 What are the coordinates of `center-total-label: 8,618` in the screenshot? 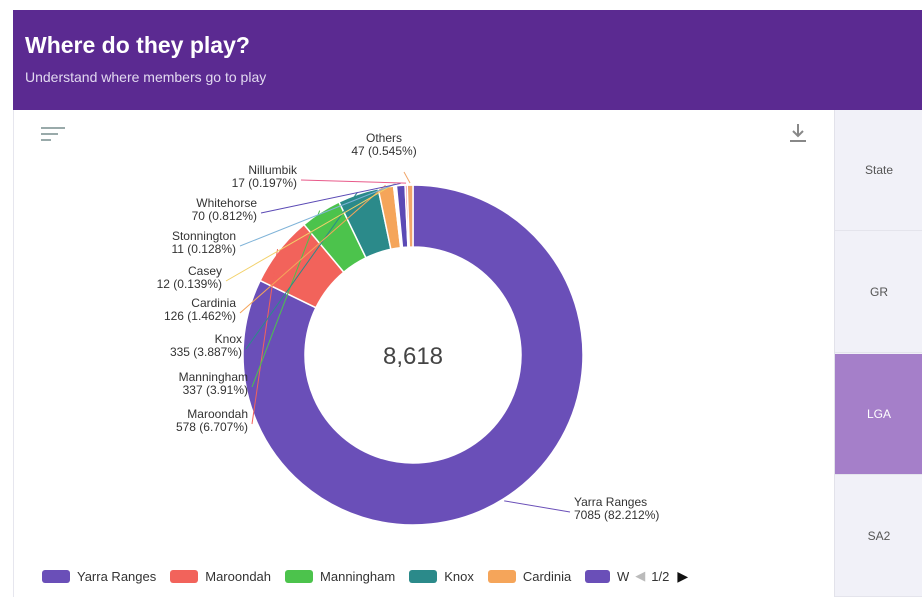 It's located at (413, 356).